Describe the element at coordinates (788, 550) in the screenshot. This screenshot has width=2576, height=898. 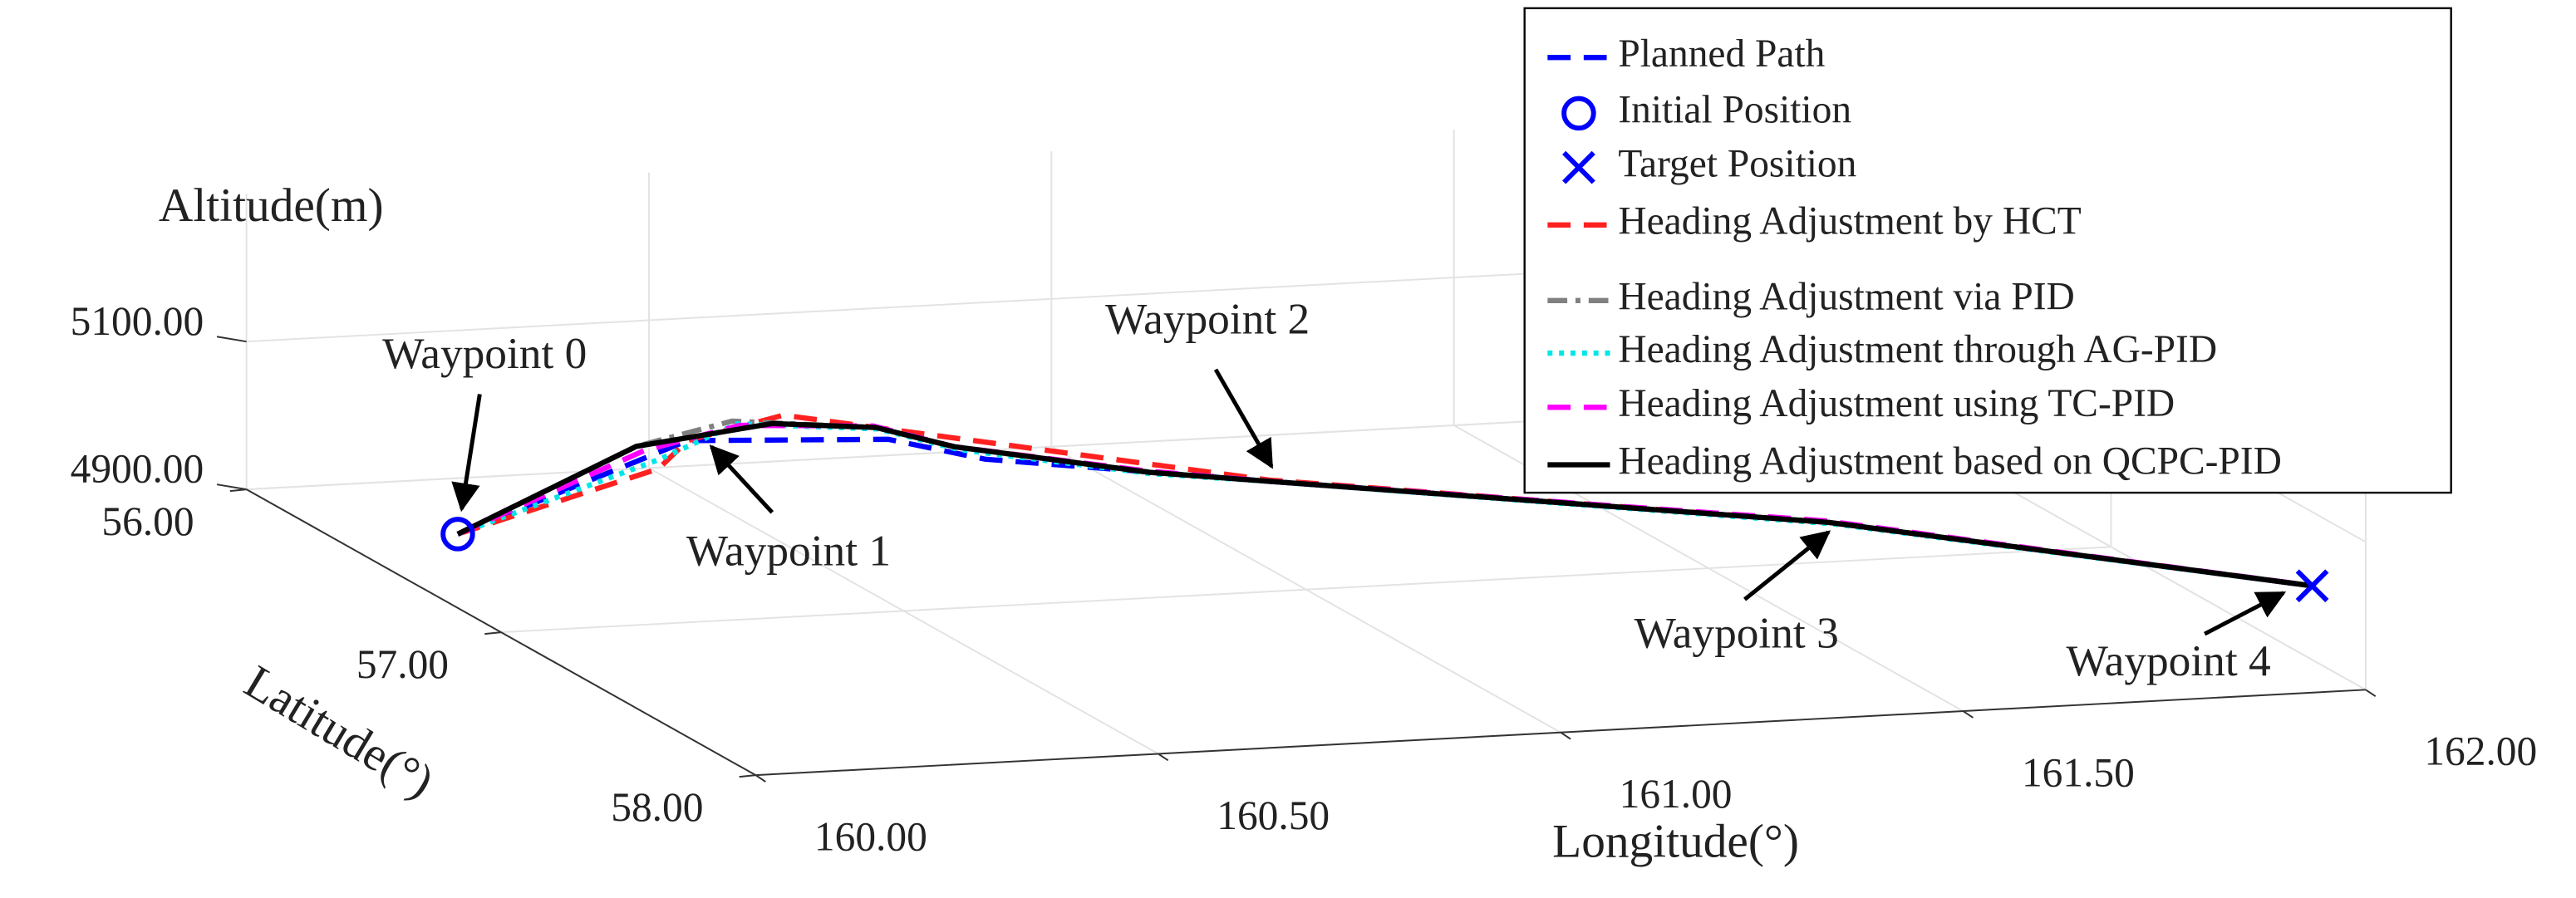
I see `annotation: Waypoint 1` at that location.